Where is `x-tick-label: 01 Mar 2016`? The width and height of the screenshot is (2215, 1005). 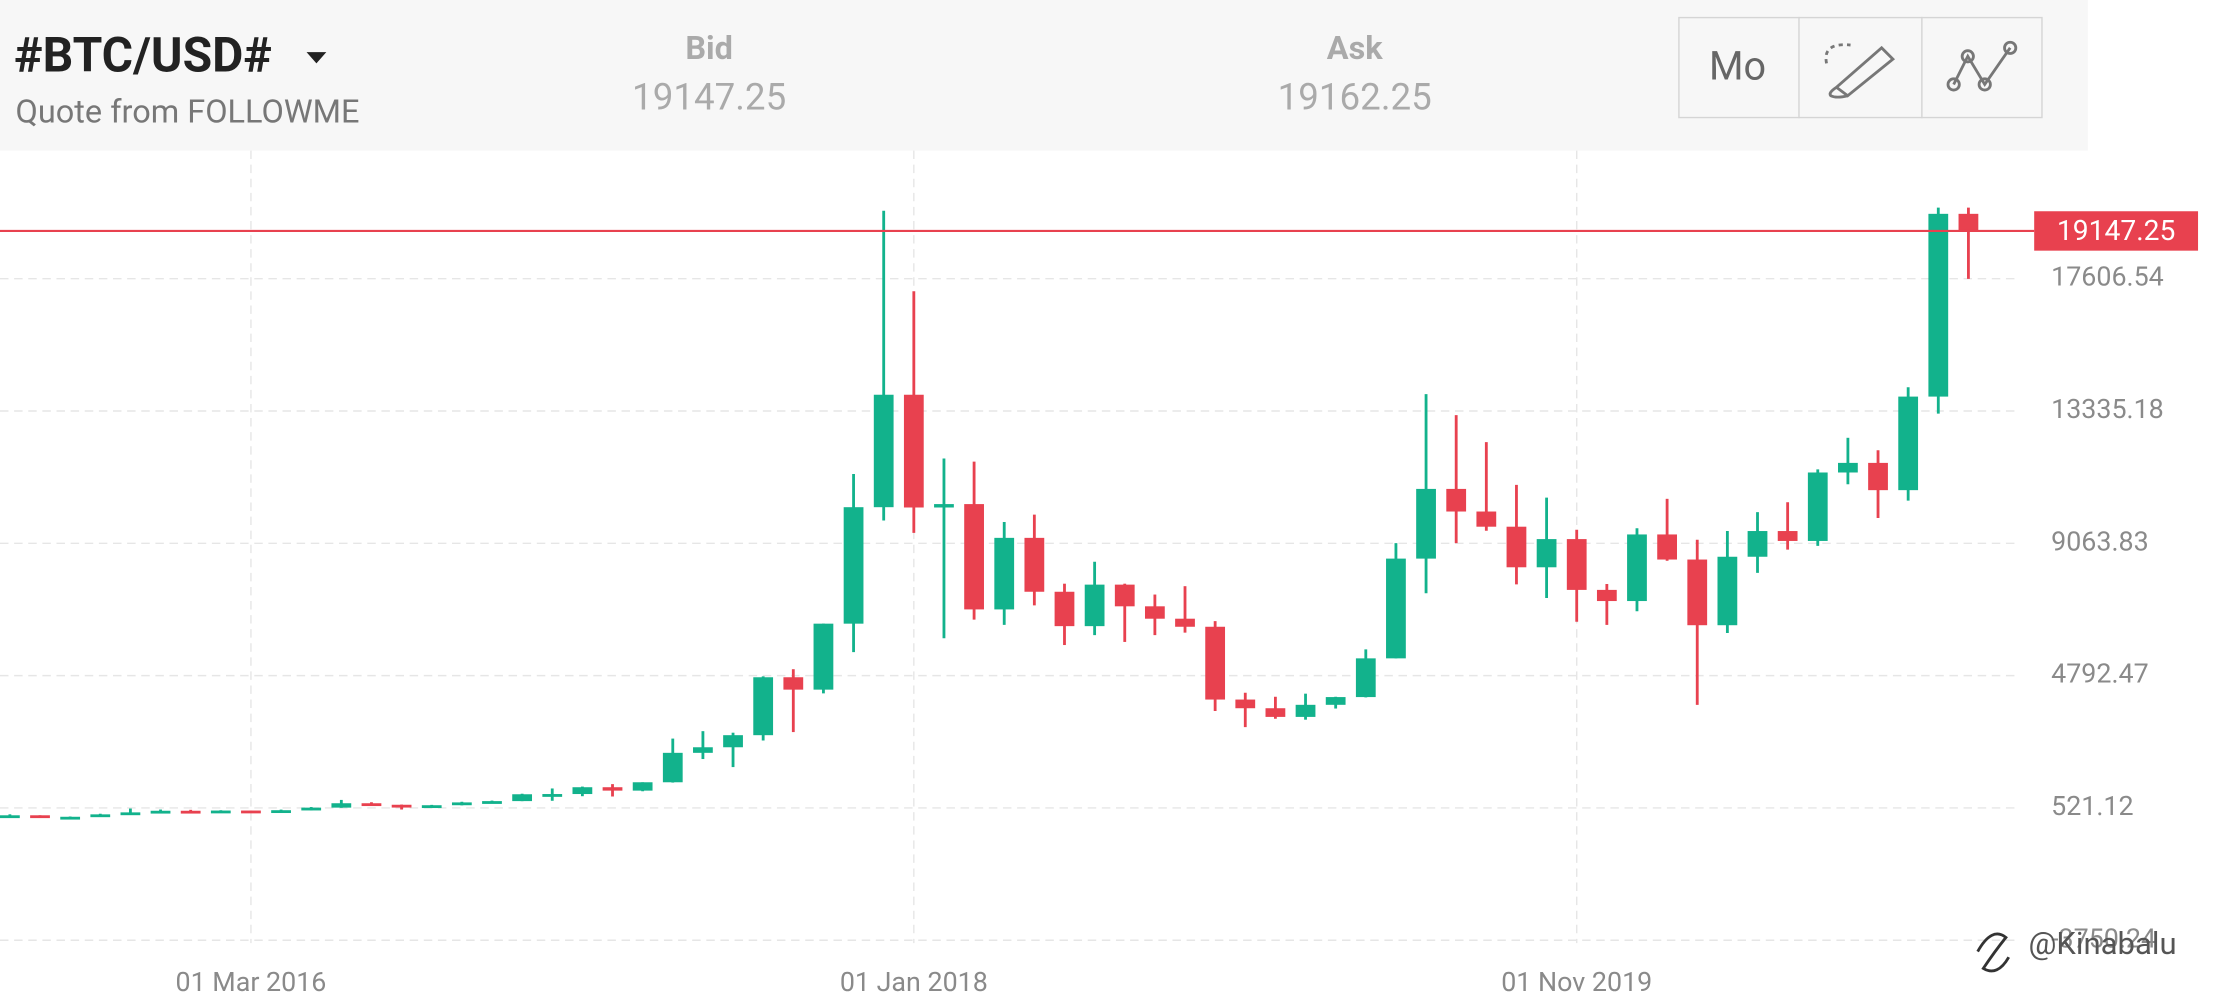 x-tick-label: 01 Mar 2016 is located at coordinates (250, 982).